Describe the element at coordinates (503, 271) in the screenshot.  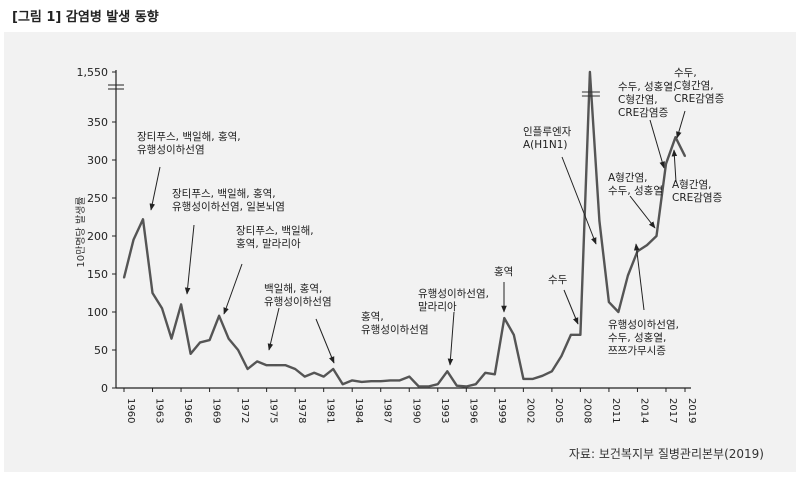
I see `annotation-label: 홍역` at that location.